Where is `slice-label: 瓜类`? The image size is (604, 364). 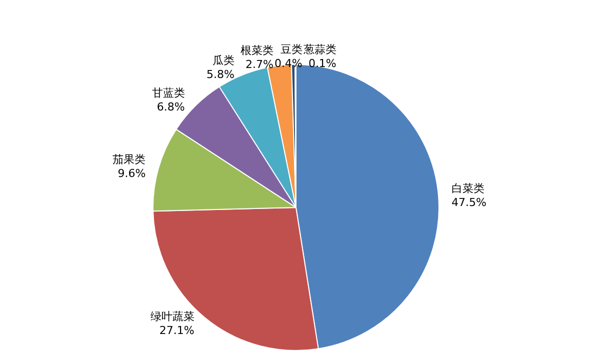 slice-label: 瓜类 is located at coordinates (223, 60).